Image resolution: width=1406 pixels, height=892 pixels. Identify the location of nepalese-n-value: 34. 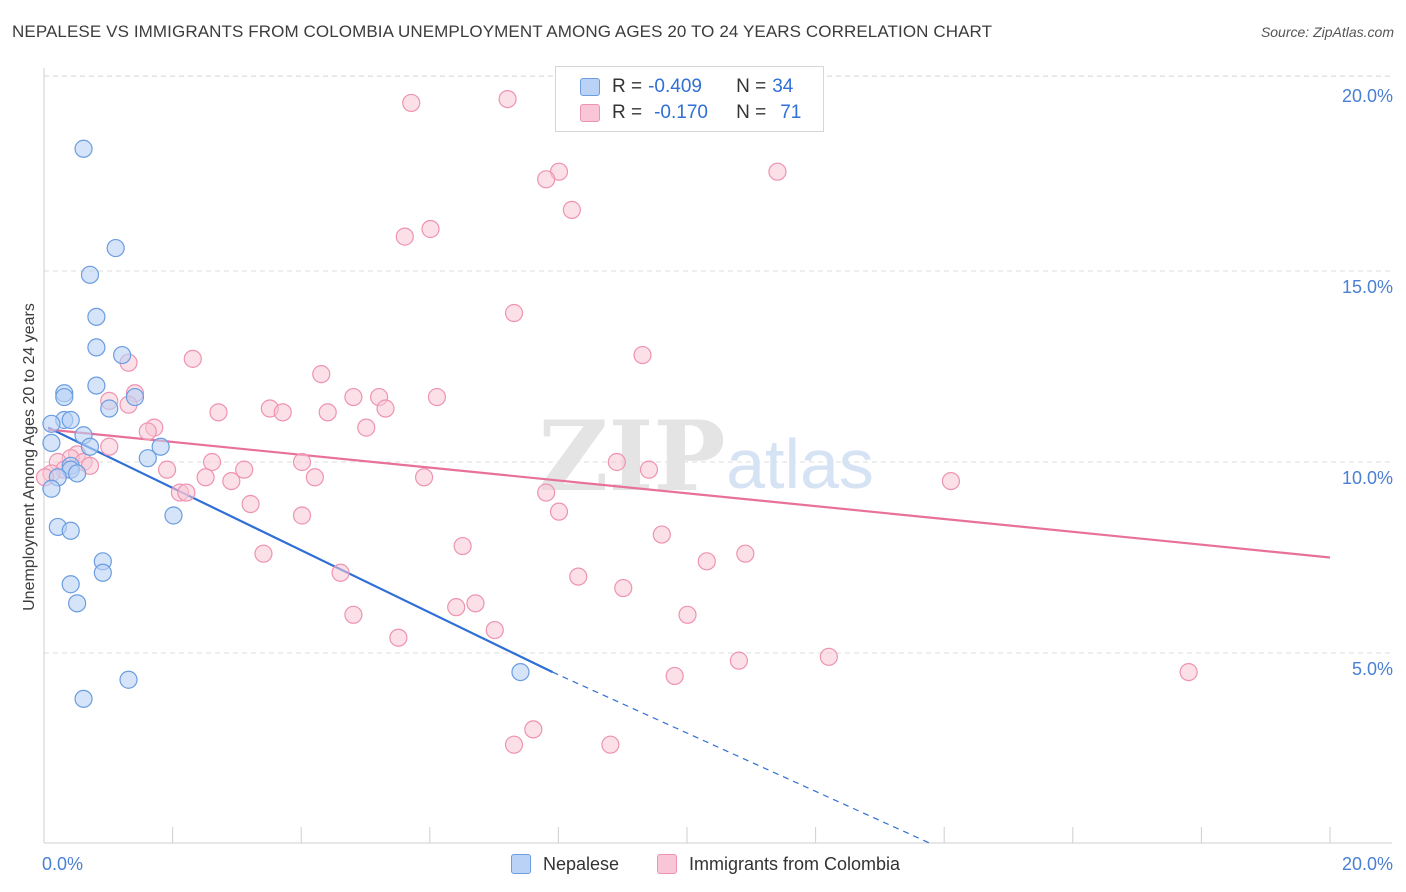
(783, 86).